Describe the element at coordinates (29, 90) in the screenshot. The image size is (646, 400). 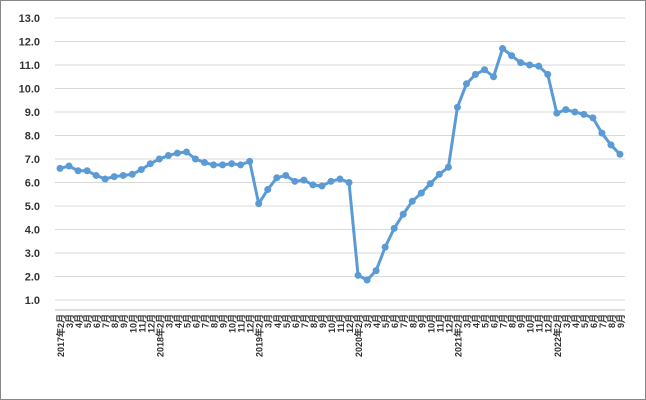
I see `y-tick-label: 10.0` at that location.